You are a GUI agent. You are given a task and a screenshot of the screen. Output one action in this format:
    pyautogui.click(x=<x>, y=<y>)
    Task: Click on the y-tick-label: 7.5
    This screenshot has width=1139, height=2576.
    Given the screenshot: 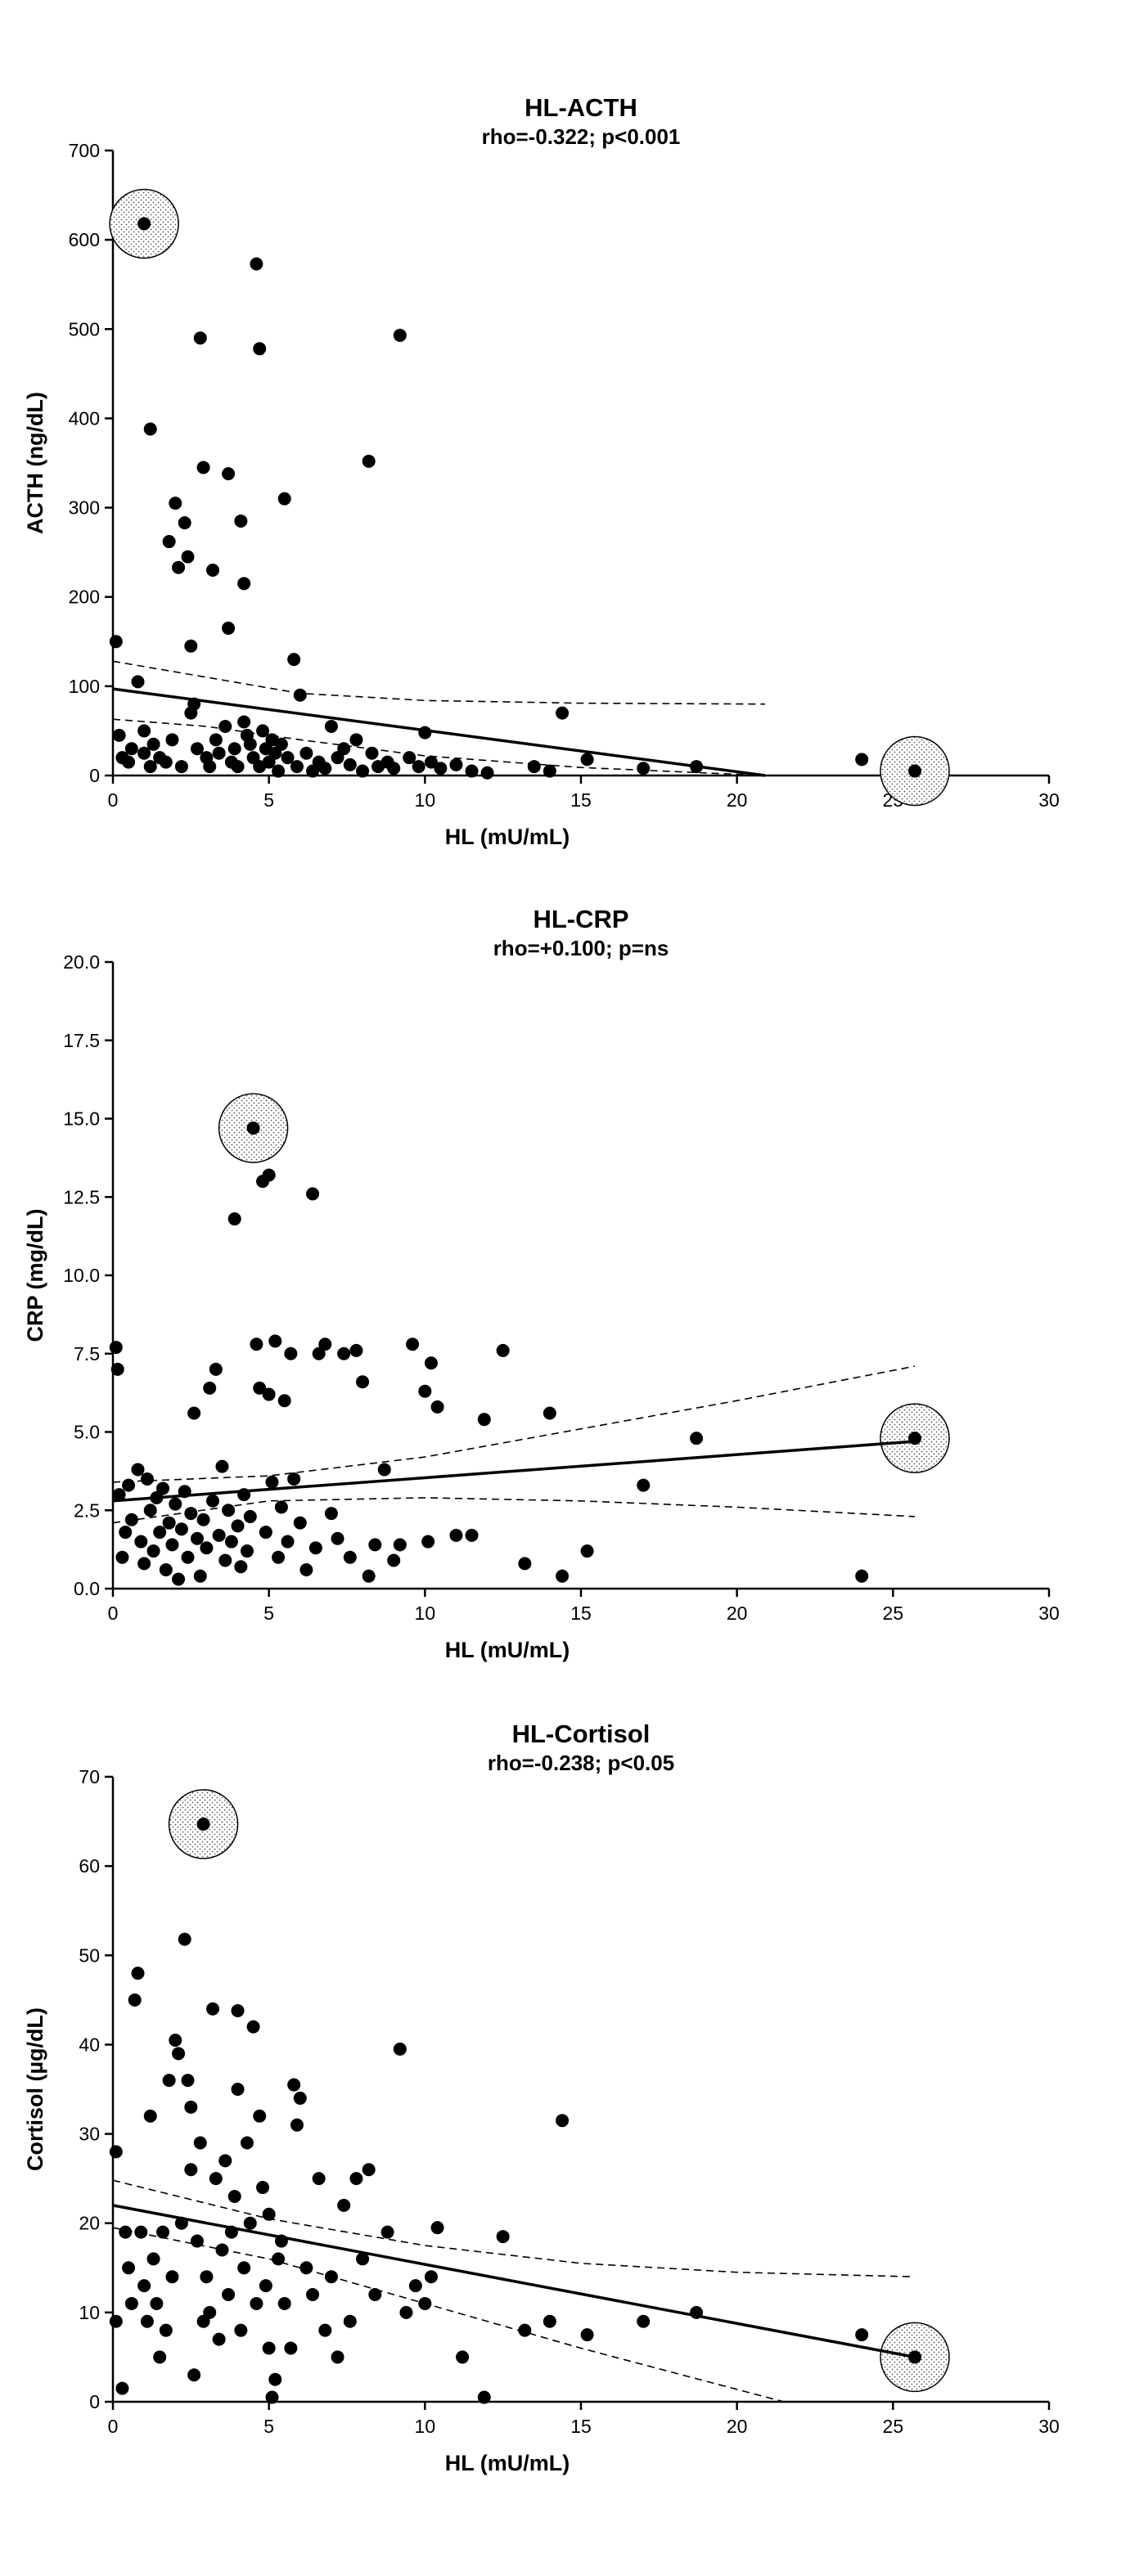 What is the action you would take?
    pyautogui.click(x=87, y=1353)
    